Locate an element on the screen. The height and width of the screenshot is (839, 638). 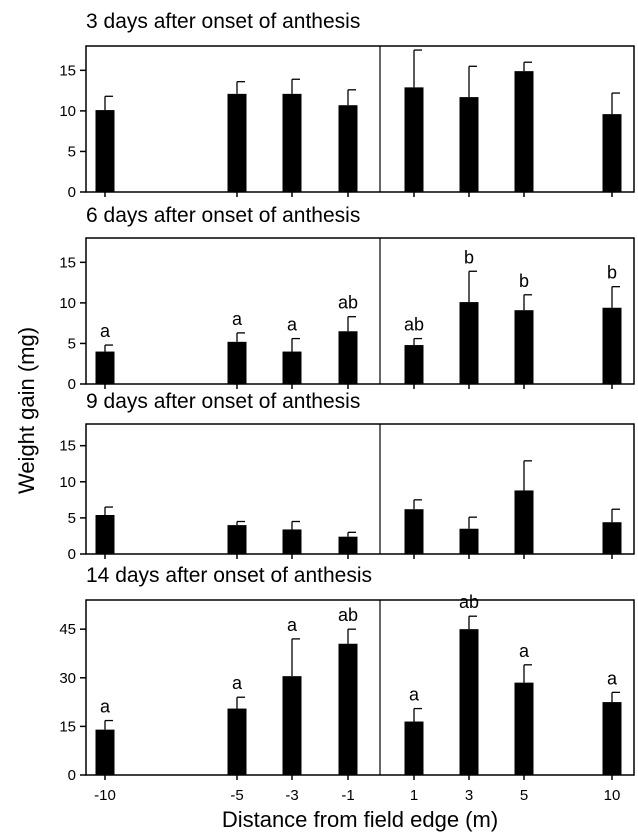
x-tick-label: 10 is located at coordinates (612, 795).